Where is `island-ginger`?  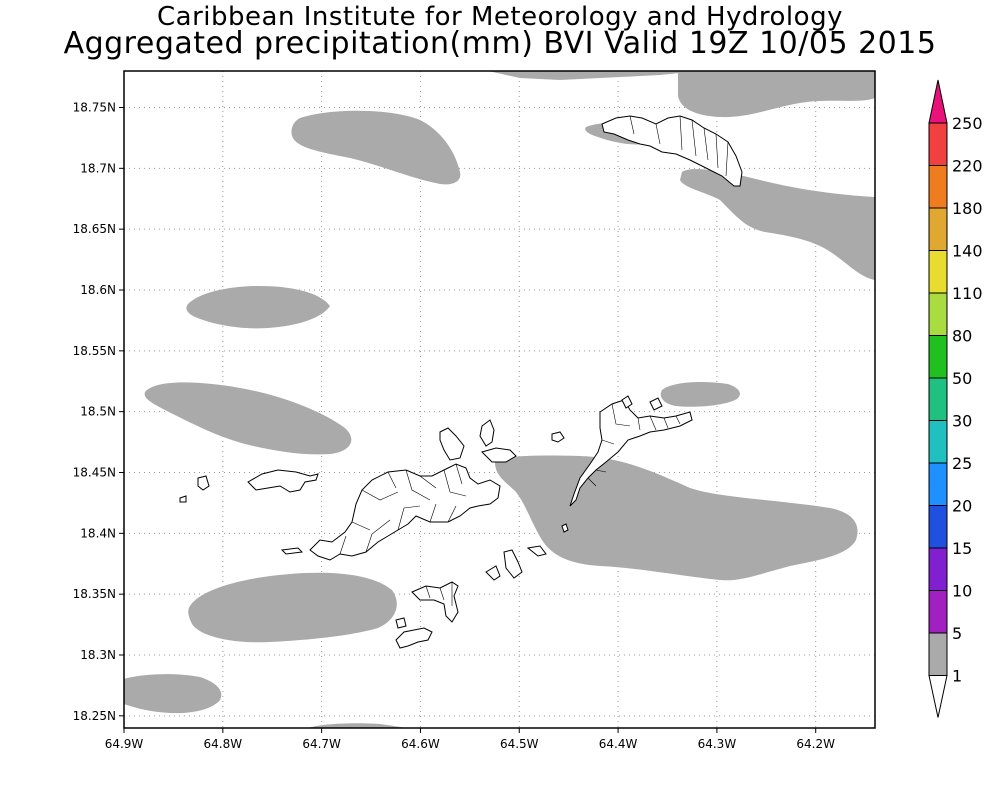 island-ginger is located at coordinates (493, 573).